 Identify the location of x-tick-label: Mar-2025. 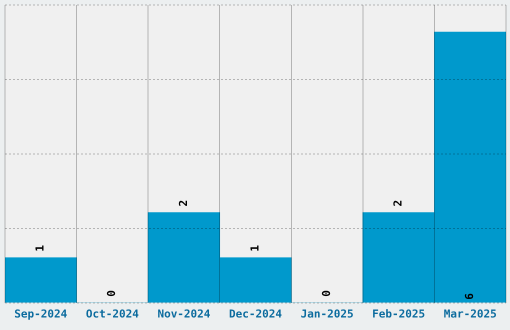
(470, 313).